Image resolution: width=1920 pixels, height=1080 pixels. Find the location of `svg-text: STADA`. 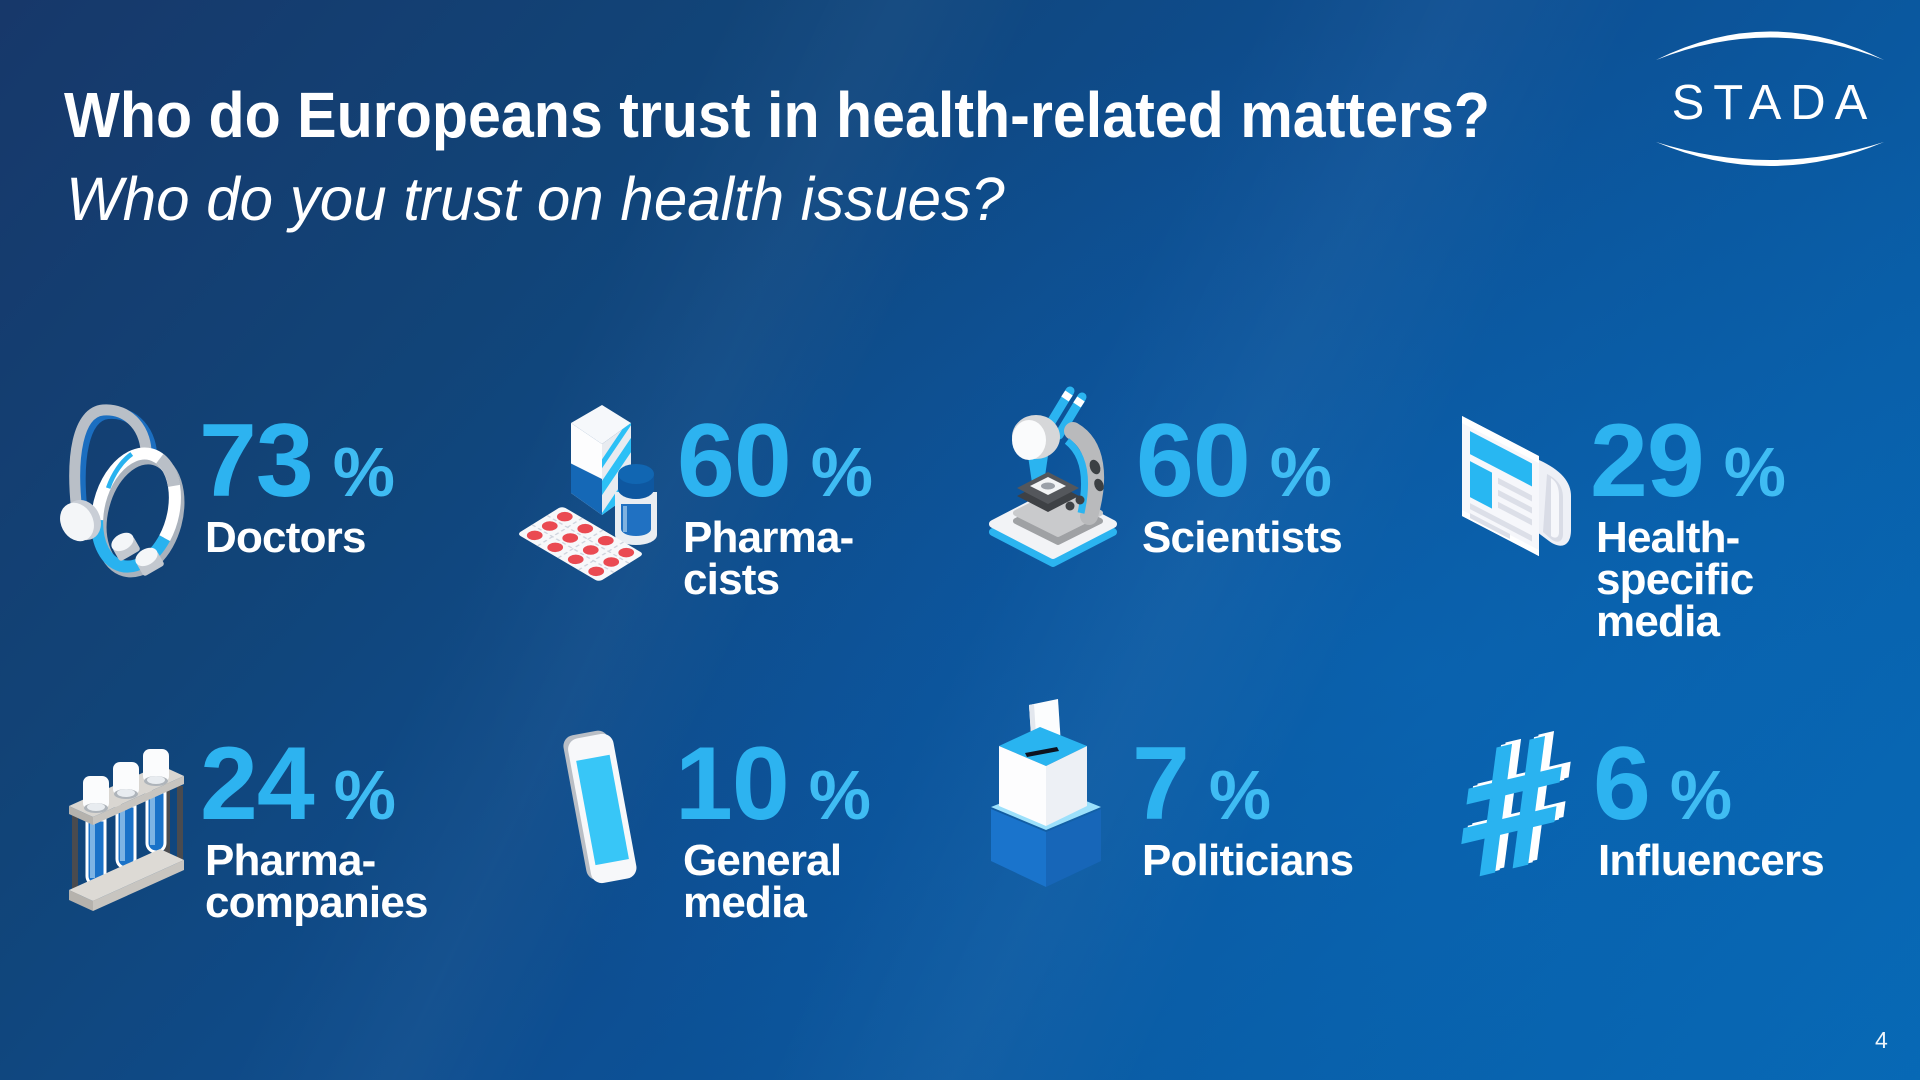

svg-text: STADA is located at coordinates (1774, 103).